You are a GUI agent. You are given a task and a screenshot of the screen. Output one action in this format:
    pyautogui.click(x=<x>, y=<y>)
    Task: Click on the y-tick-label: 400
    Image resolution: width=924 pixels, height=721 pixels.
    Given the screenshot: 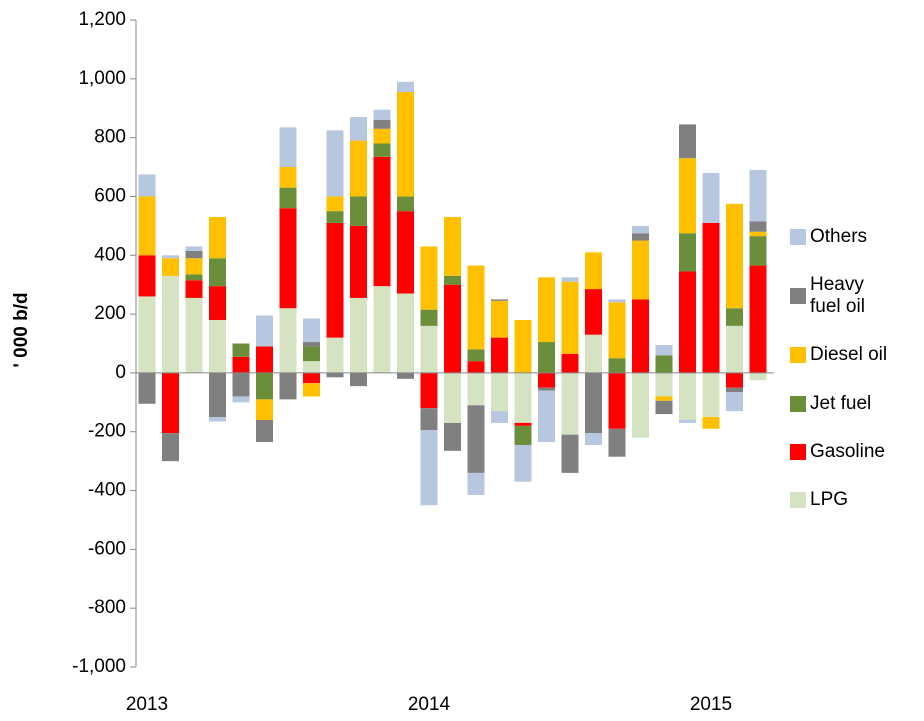 What is the action you would take?
    pyautogui.click(x=110, y=254)
    